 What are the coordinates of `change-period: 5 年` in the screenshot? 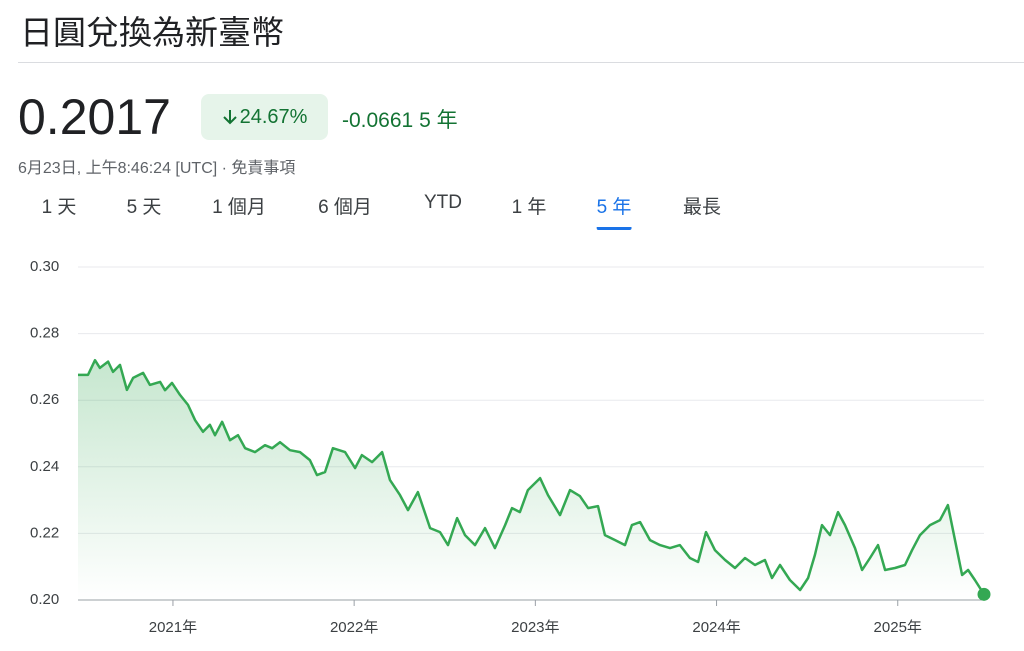 It's located at (438, 120).